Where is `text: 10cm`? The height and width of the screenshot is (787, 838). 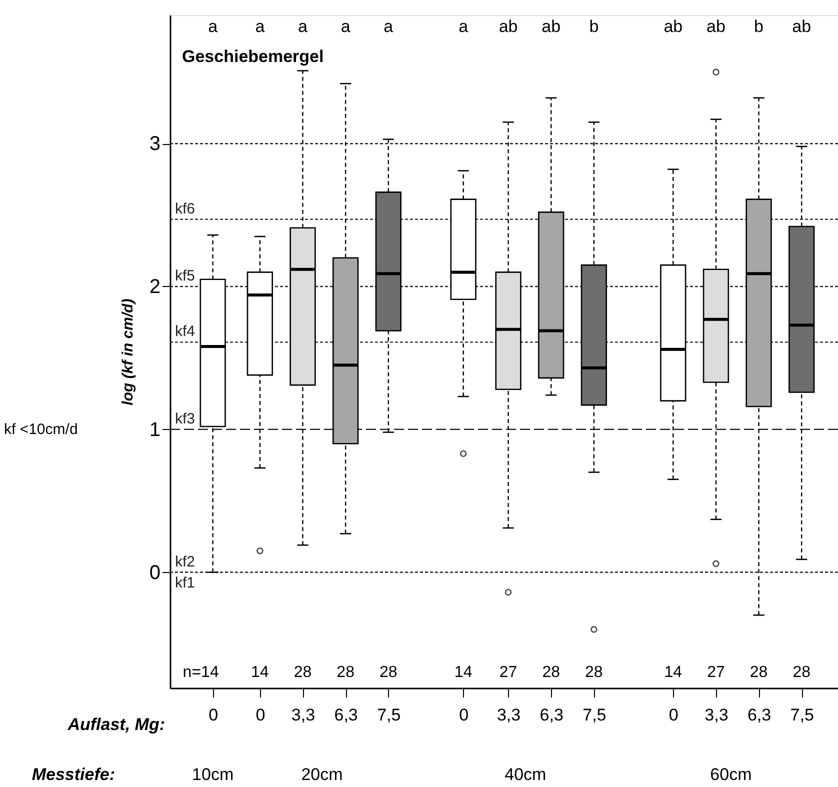 text: 10cm is located at coordinates (213, 774).